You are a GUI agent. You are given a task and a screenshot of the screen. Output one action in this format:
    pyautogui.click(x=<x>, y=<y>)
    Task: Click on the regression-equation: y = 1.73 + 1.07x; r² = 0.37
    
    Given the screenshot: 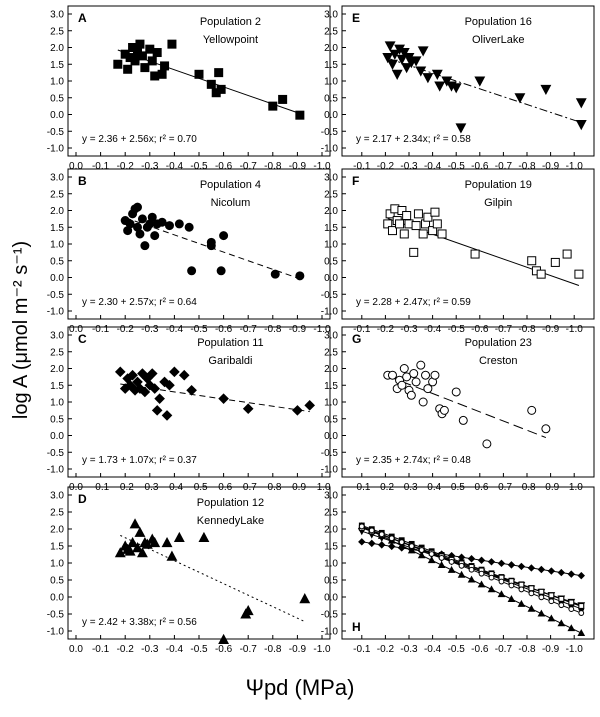 What is the action you would take?
    pyautogui.click(x=139, y=460)
    